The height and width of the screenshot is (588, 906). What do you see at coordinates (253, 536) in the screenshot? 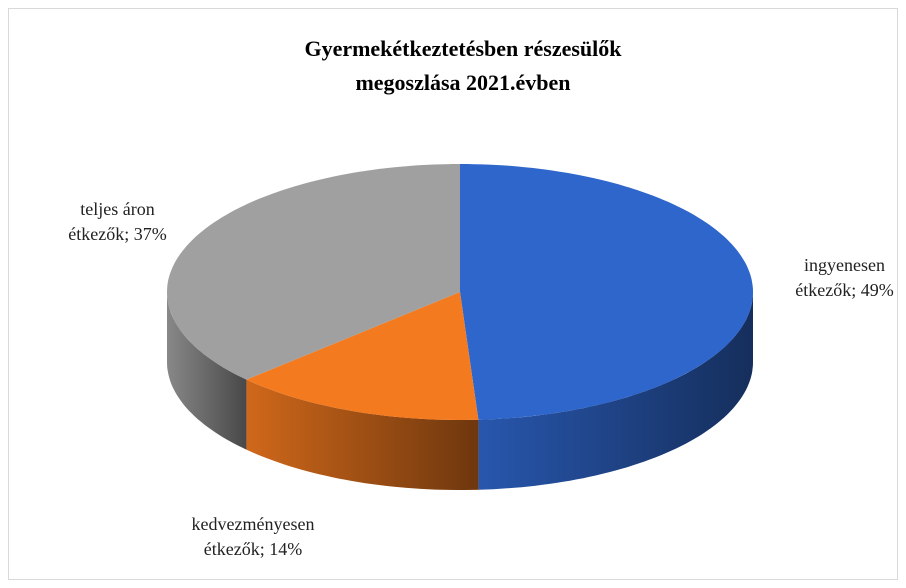
I see `data-label: kedvezményesen étkezők; 14%` at bounding box center [253, 536].